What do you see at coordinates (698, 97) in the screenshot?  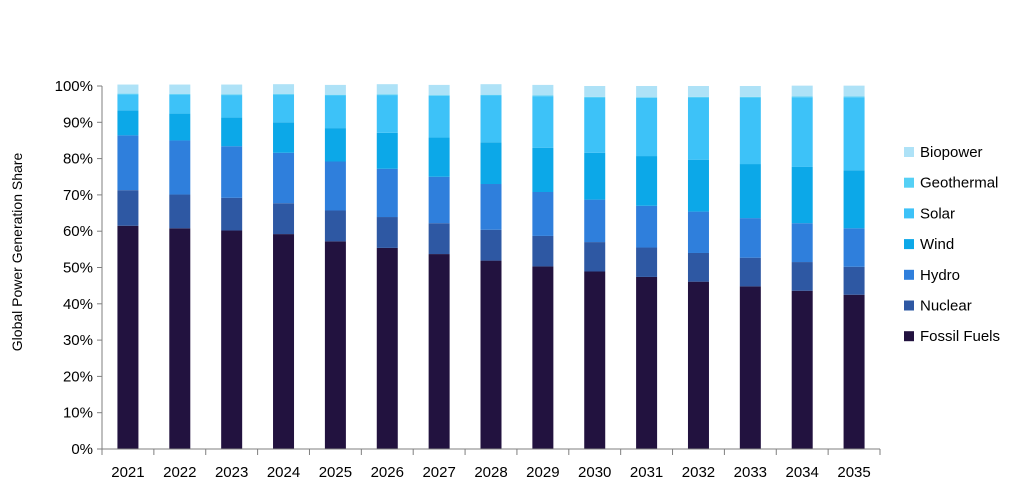 I see `bar-segment-geothermal-2032` at bounding box center [698, 97].